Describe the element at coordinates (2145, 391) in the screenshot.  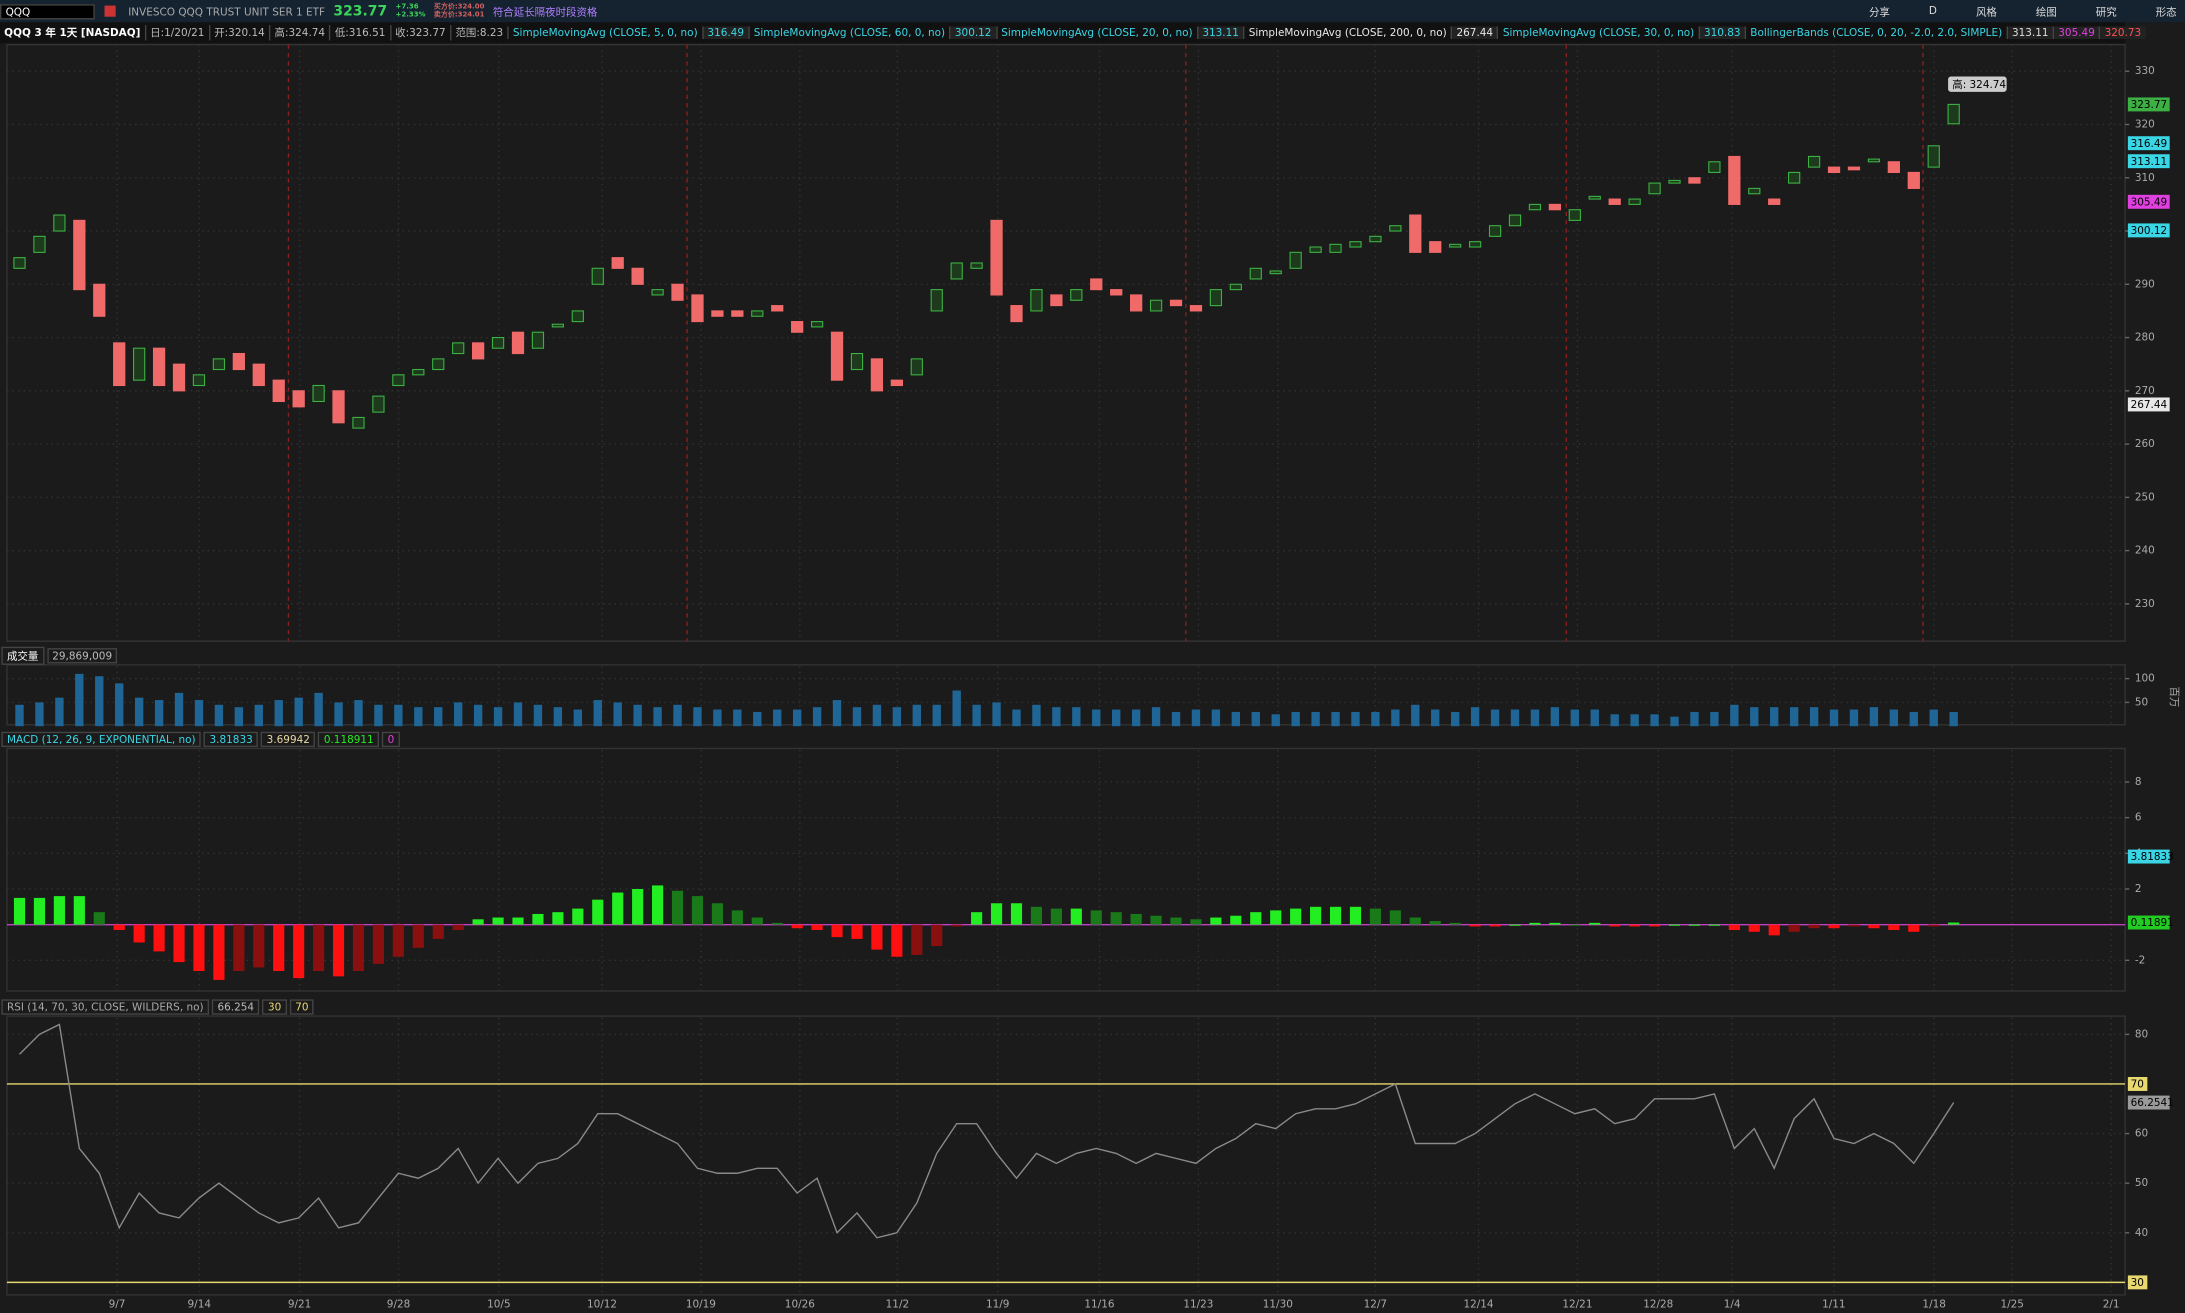
I see `y-tick-label: 270` at that location.